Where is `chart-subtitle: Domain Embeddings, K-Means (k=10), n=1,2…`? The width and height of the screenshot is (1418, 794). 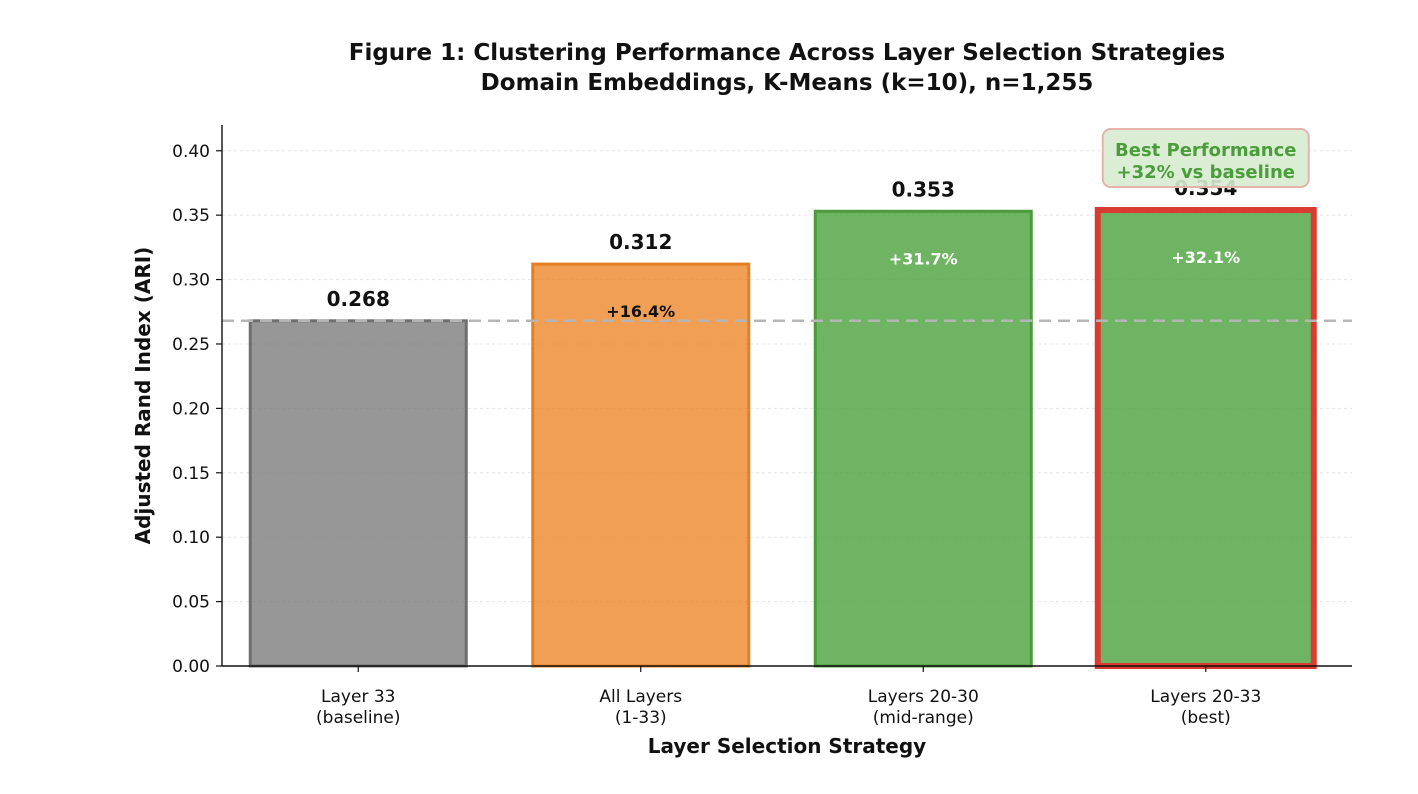
chart-subtitle: Domain Embeddings, K-Means (k=10), n=1,2… is located at coordinates (787, 83).